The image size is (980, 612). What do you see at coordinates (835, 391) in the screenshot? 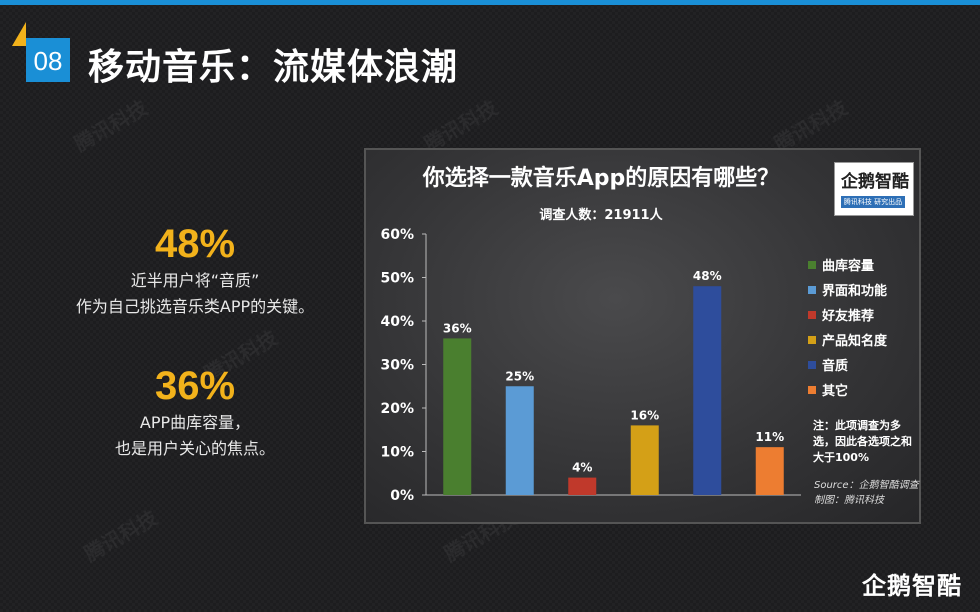
I see `legend-label: 其它` at bounding box center [835, 391].